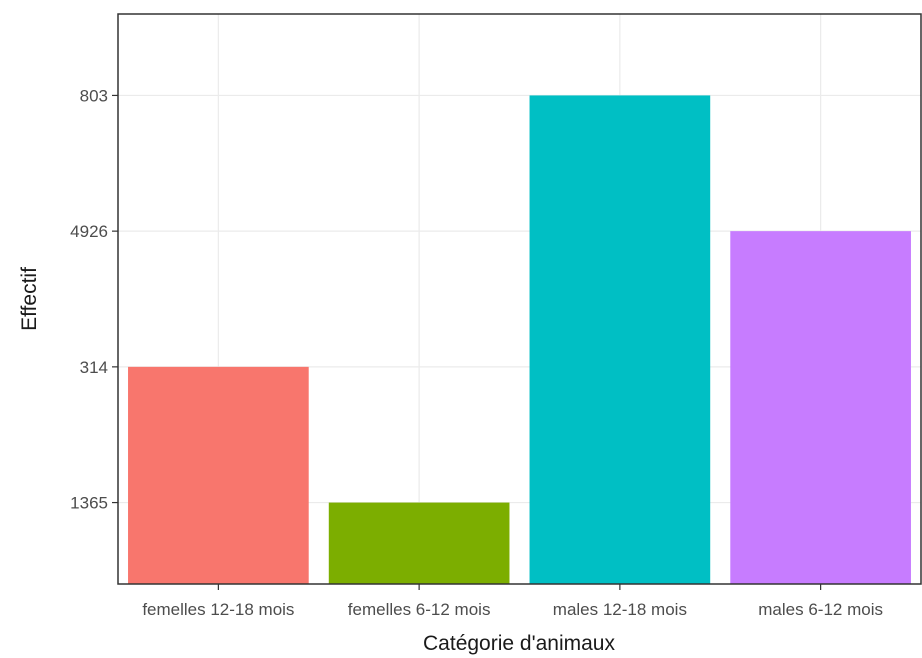 Image resolution: width=922 pixels, height=658 pixels. I want to click on y-axis: 1365 314 4926 803, so click(94, 299).